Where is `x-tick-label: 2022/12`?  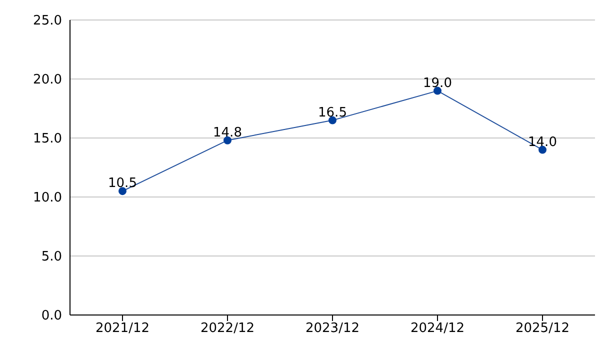
x-tick-label: 2022/12 is located at coordinates (227, 328).